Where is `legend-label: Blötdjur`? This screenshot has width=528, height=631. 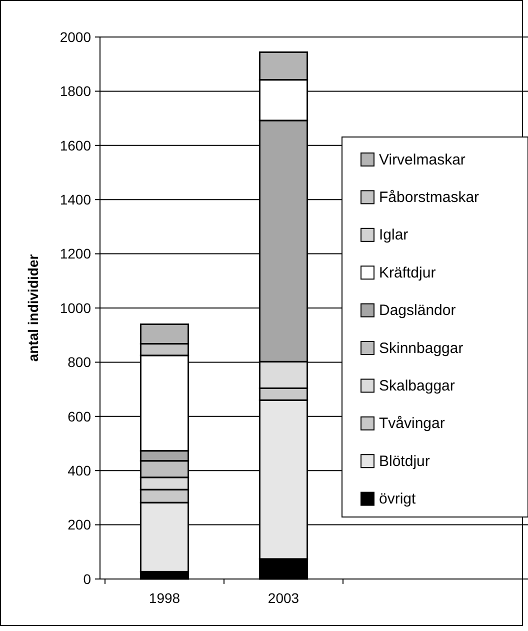
legend-label: Blötdjur is located at coordinates (404, 461).